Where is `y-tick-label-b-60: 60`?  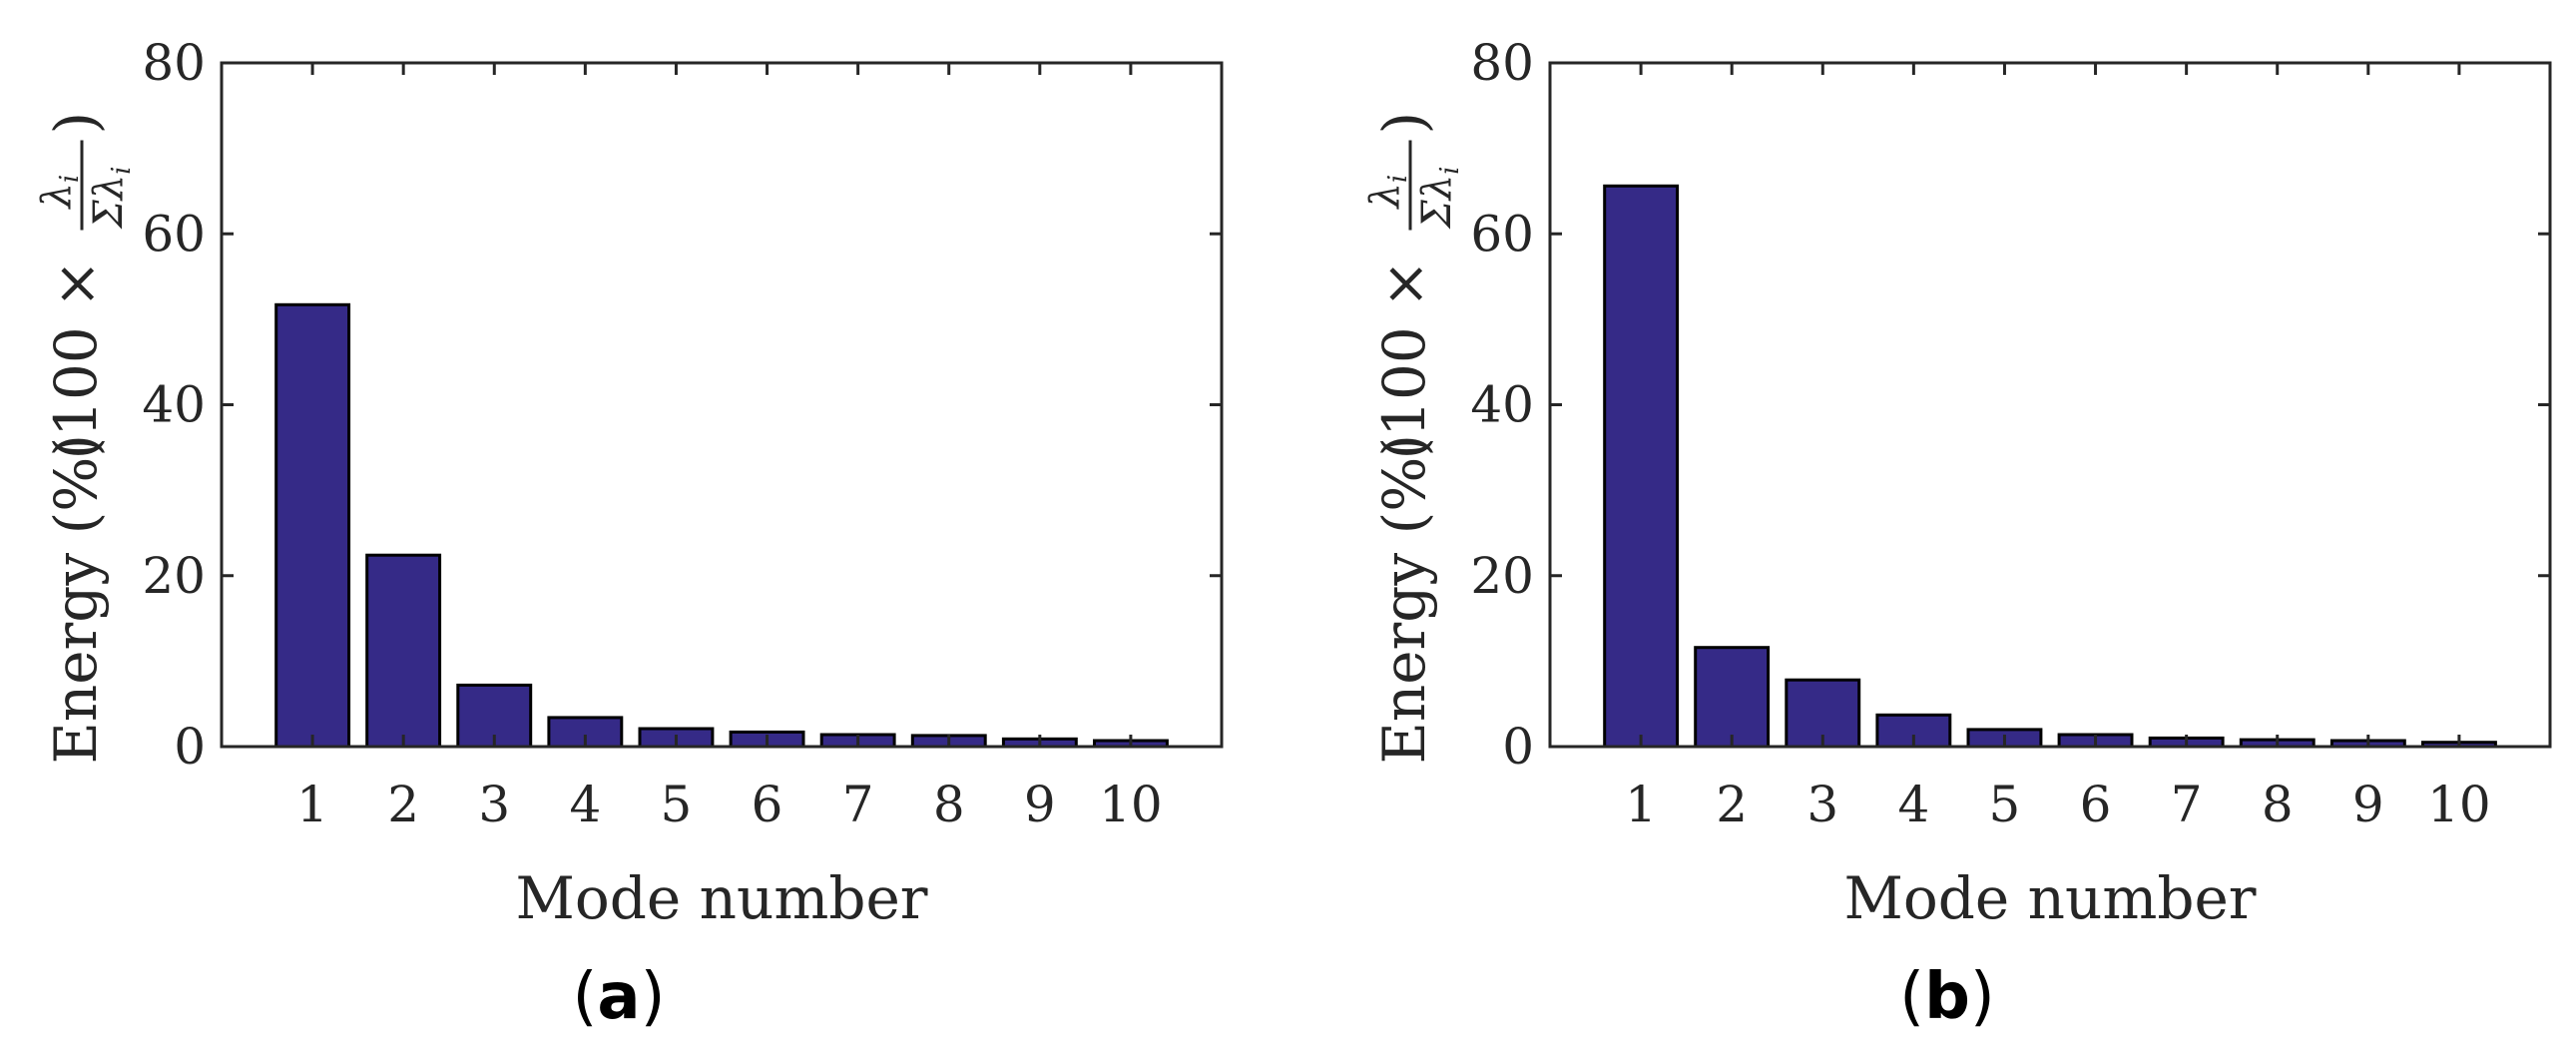 y-tick-label-b-60: 60 is located at coordinates (1502, 234).